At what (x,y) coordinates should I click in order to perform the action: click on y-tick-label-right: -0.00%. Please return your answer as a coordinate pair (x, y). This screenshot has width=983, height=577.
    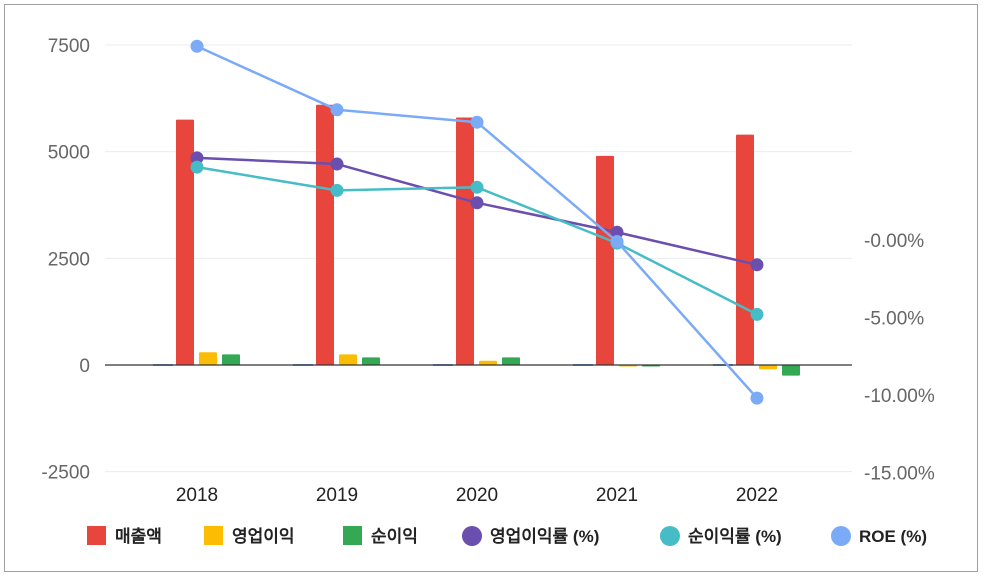
    Looking at the image, I should click on (894, 241).